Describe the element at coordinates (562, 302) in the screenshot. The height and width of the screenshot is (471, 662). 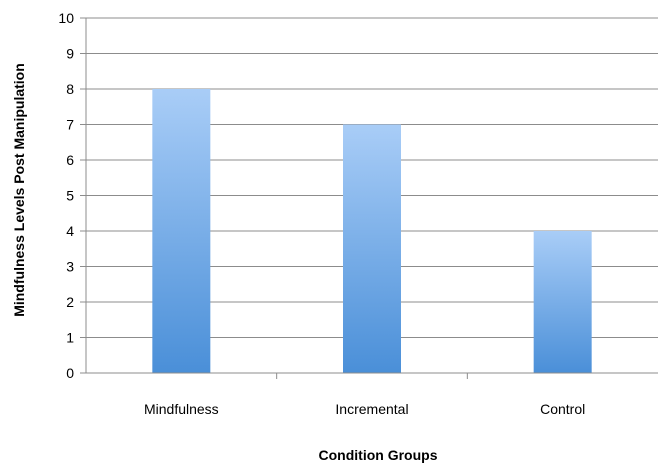
I see `bar-control` at that location.